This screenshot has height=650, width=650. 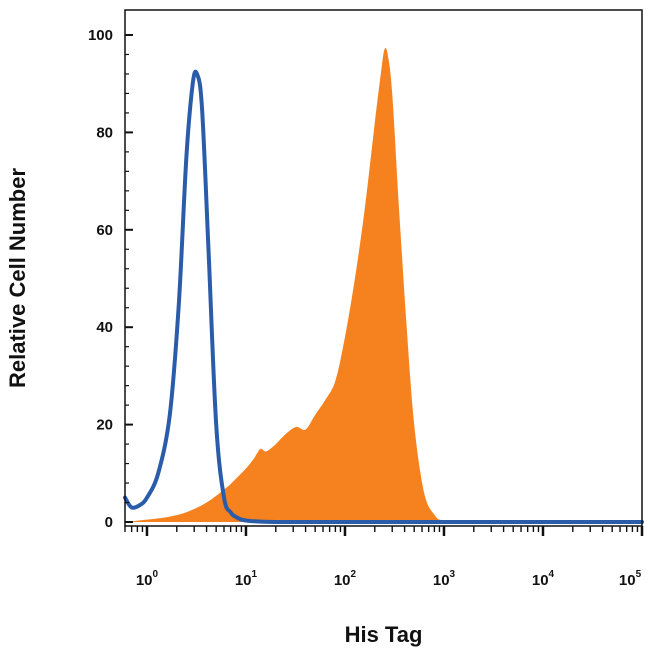 I want to click on y-tick-labels: 0 20 40 60 80 100, so click(x=100, y=279).